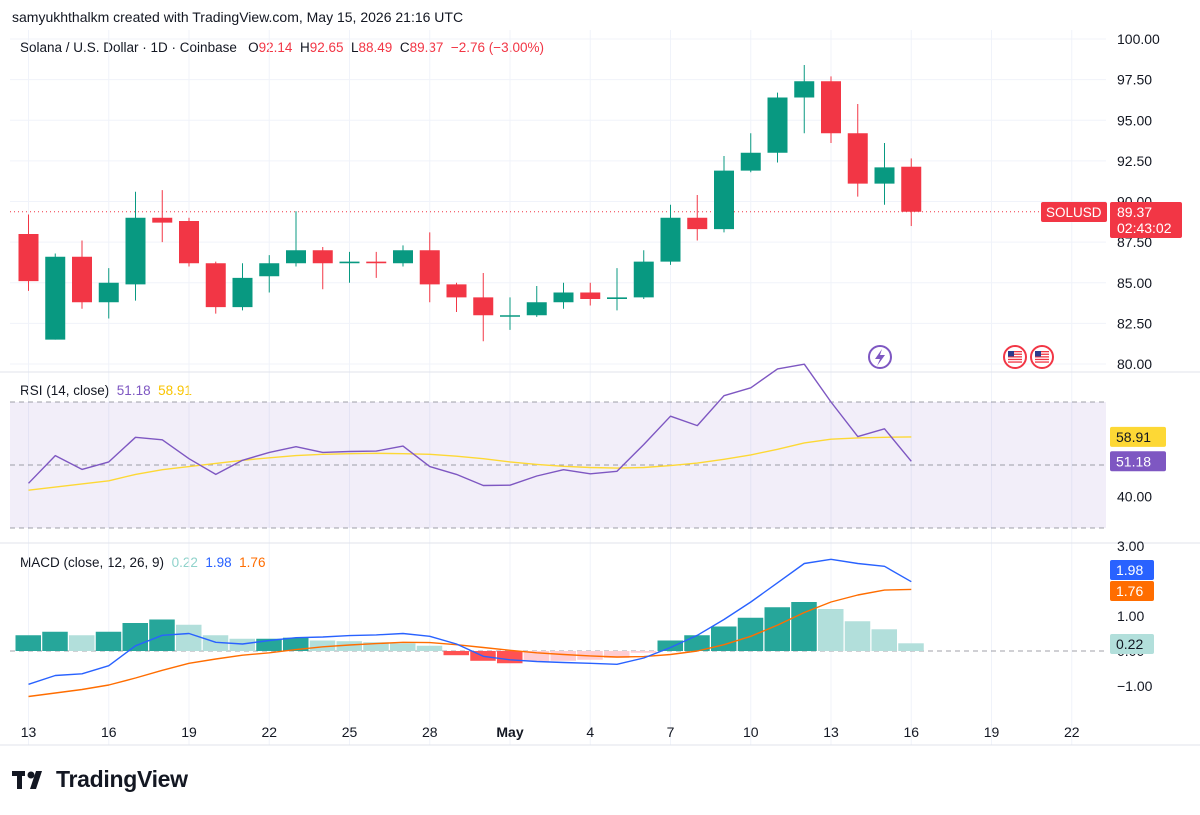 This screenshot has height=815, width=1200. I want to click on flag-canton, so click(1038, 354).